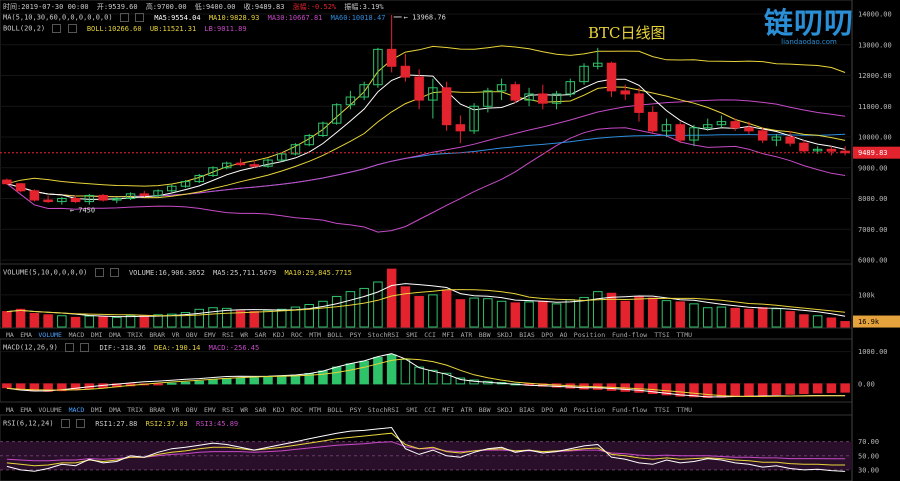 This screenshot has height=481, width=900. I want to click on rsi-settings-icon, so click(65, 423).